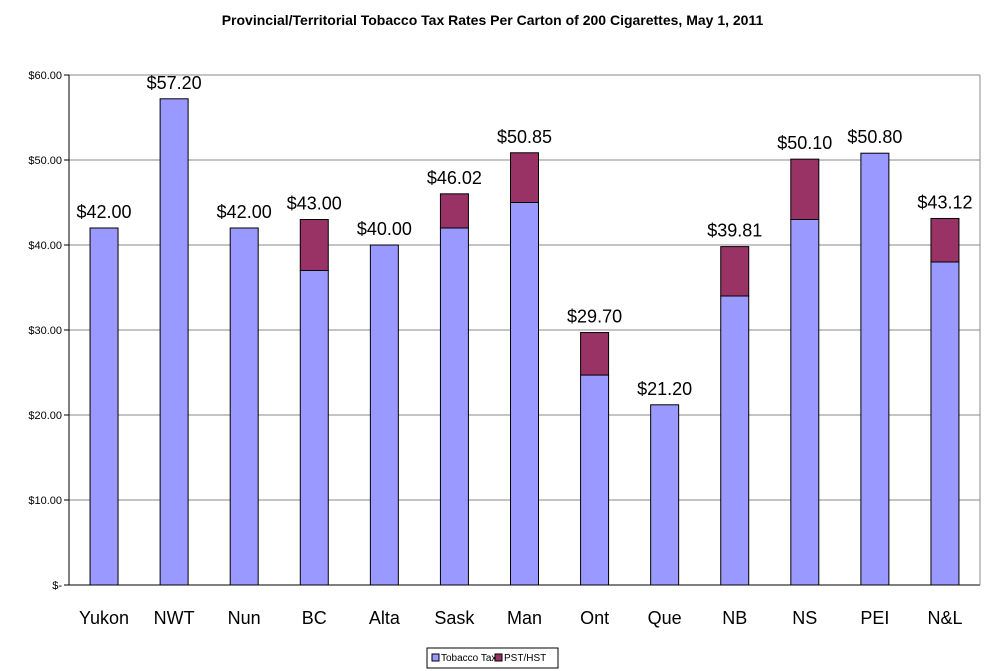 This screenshot has width=985, height=671. I want to click on data-label: $50.85, so click(524, 137).